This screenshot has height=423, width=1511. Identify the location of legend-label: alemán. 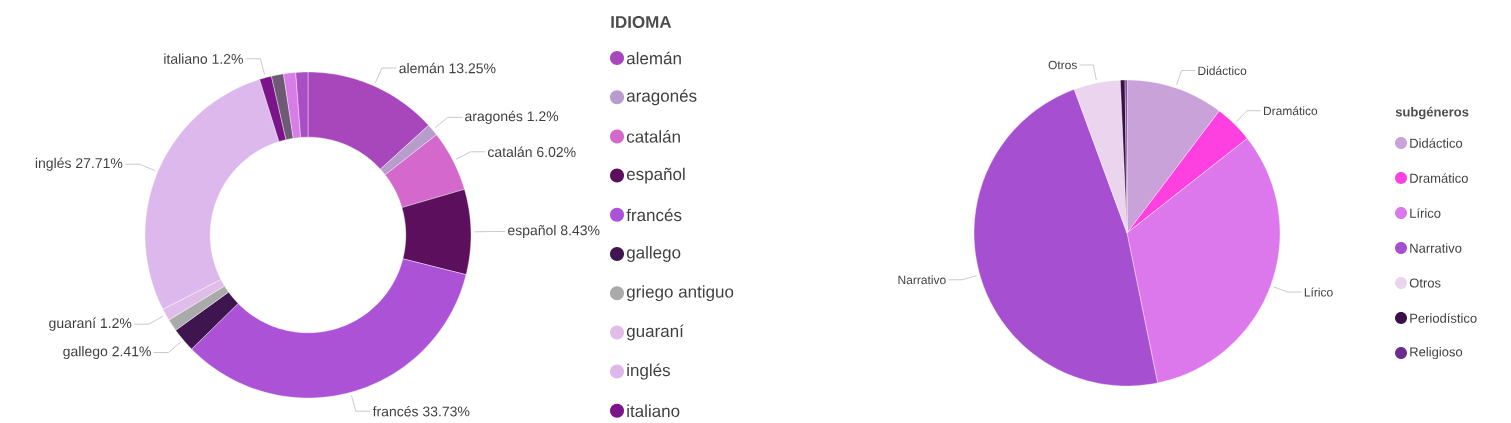
(653, 58).